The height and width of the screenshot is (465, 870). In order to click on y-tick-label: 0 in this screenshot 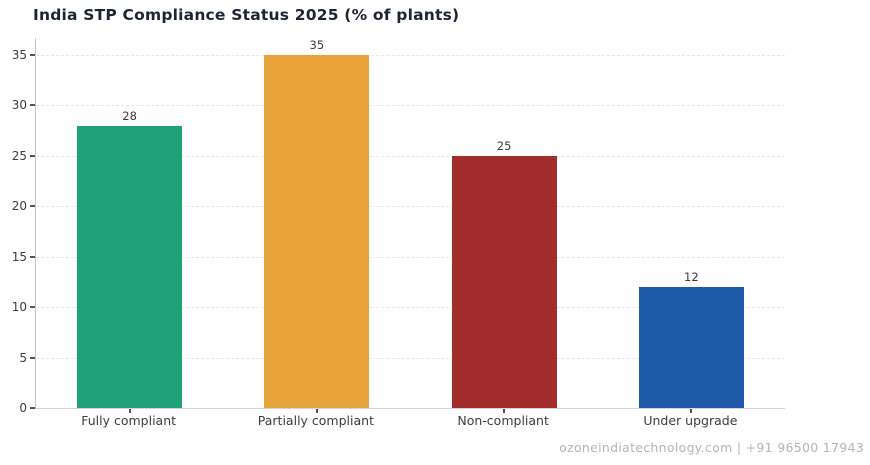, I will do `click(23, 408)`.